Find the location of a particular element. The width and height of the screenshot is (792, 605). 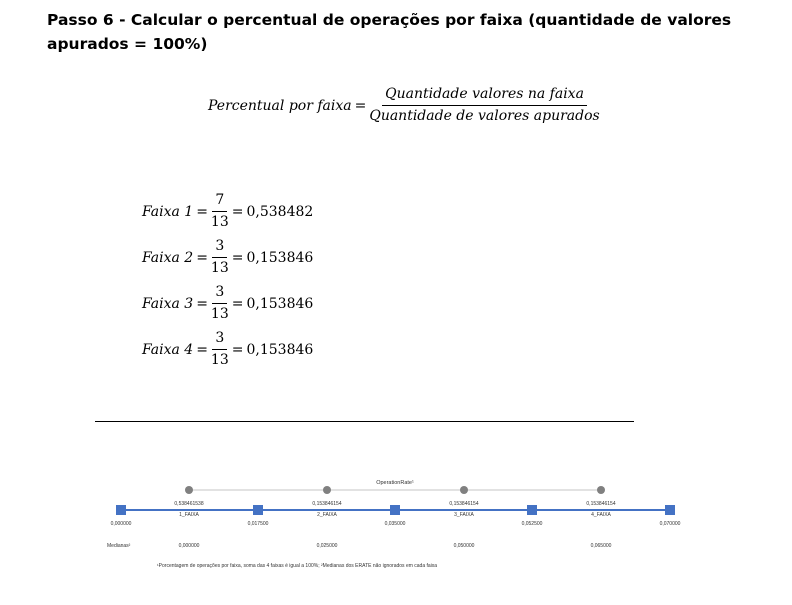

boundary-label: 0,000000 is located at coordinates (121, 524).